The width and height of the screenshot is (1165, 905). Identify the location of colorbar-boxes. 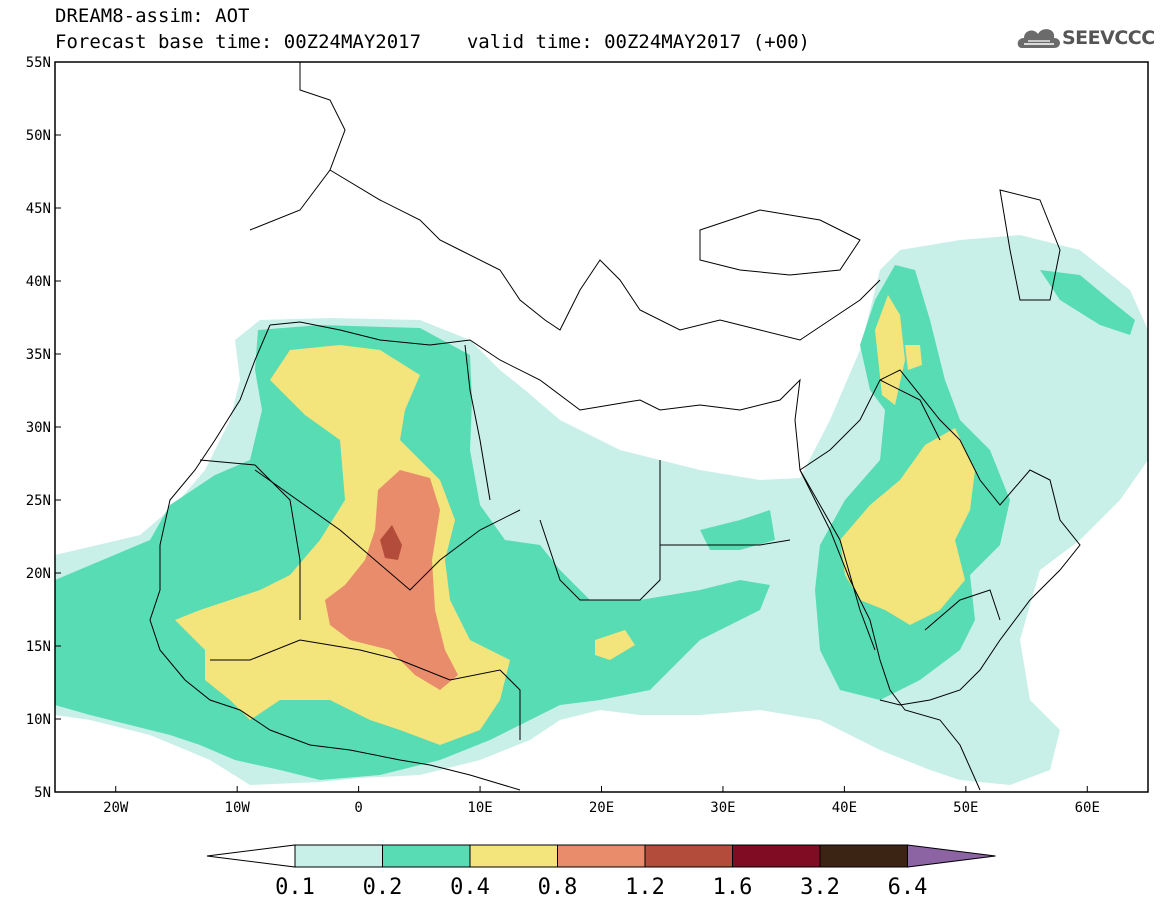
(601, 856).